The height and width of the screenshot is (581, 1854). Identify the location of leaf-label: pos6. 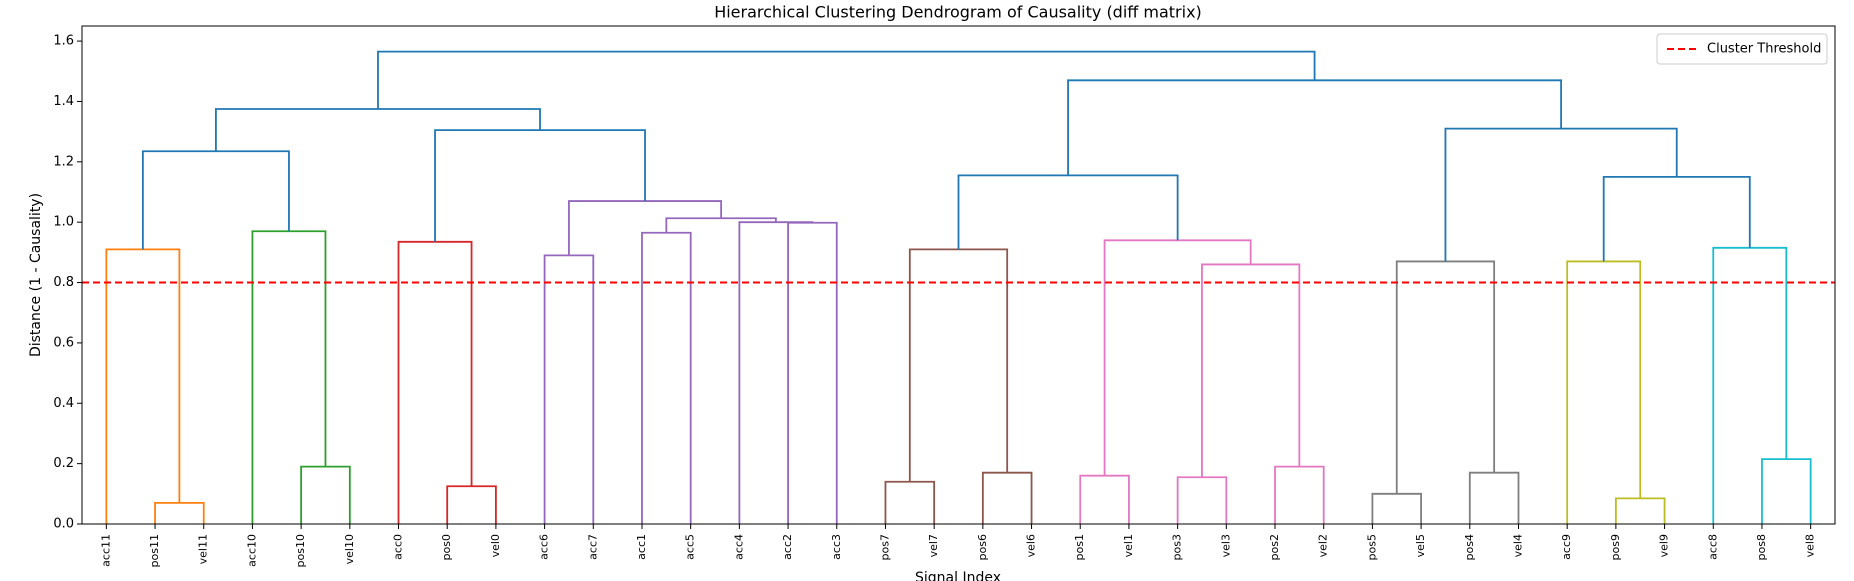
(982, 547).